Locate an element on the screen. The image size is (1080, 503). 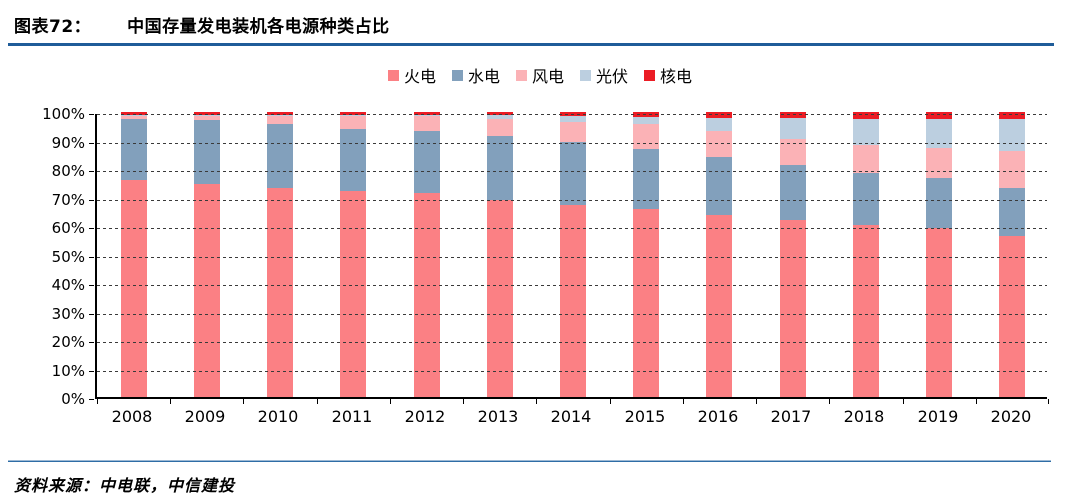
x-axis-label-2012: 2012 is located at coordinates (425, 416).